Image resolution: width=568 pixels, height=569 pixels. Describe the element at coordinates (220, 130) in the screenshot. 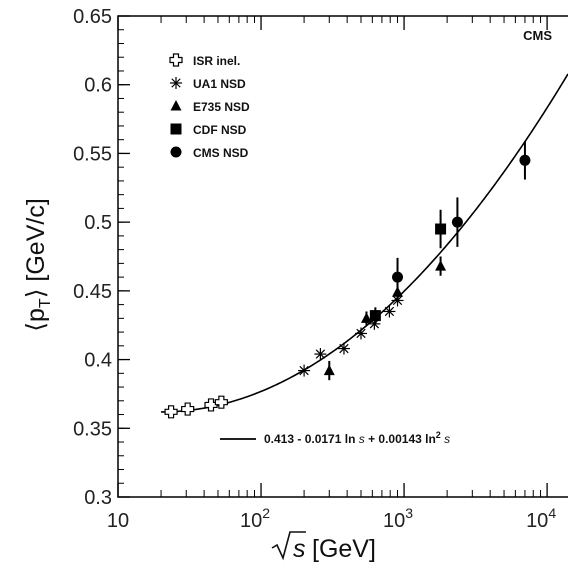

I see `legend-label: CDF NSD` at that location.